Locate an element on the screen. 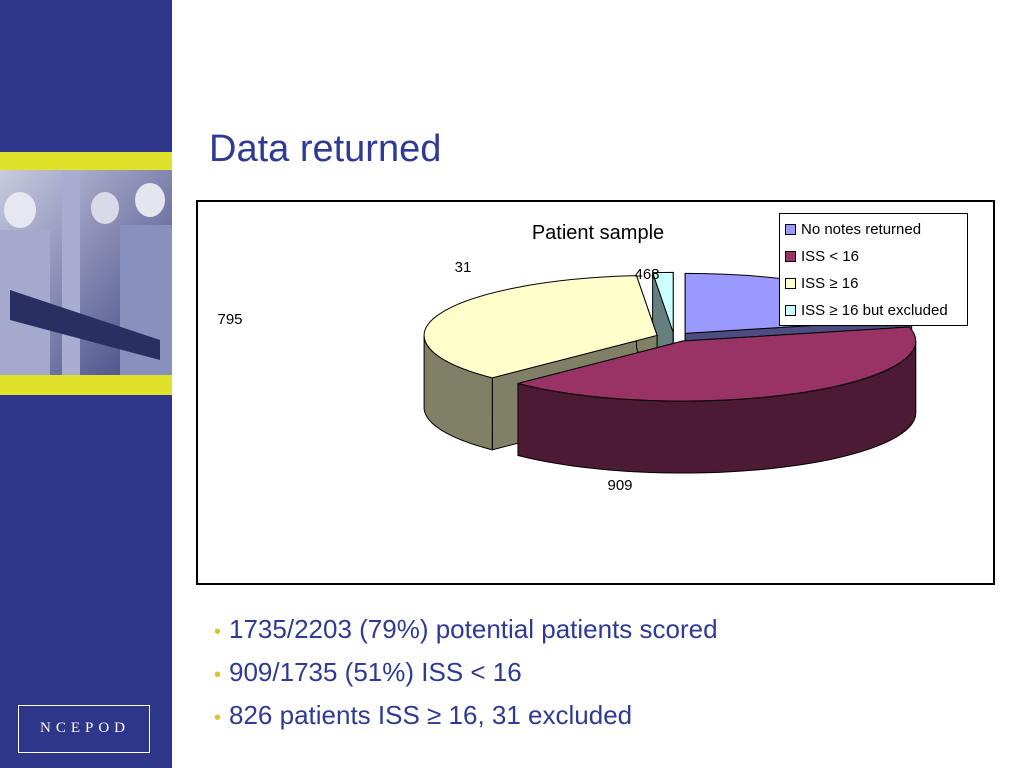  chart-title: Patient sample is located at coordinates (598, 233).